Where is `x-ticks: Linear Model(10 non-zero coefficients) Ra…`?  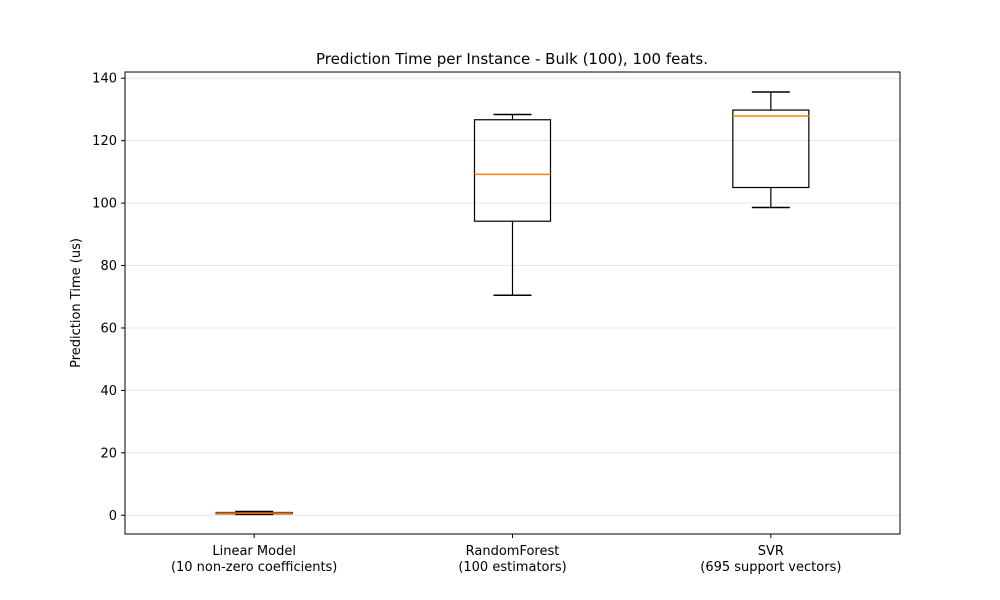 x-ticks: Linear Model(10 non-zero coefficients) Ra… is located at coordinates (506, 554).